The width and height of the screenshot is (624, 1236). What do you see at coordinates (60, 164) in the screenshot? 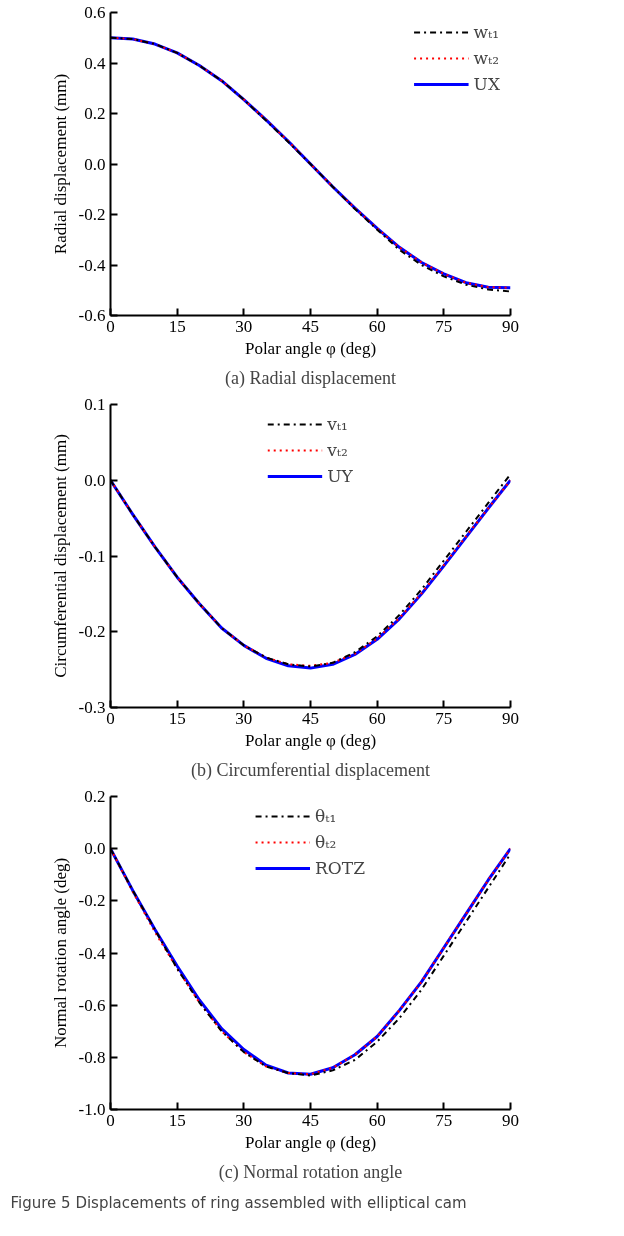
I see `y-axis-title: Radial displacement (mm)` at bounding box center [60, 164].